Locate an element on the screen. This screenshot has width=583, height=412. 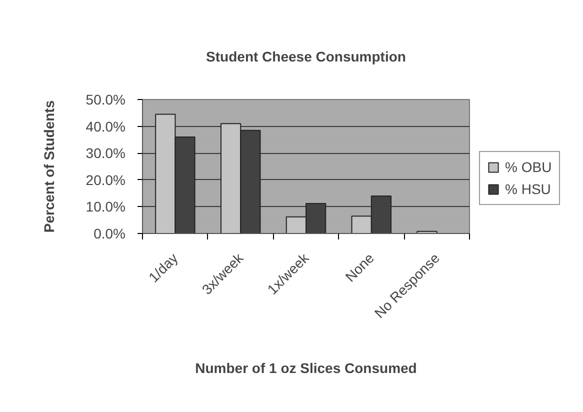
legend-label: % HSU is located at coordinates (528, 189).